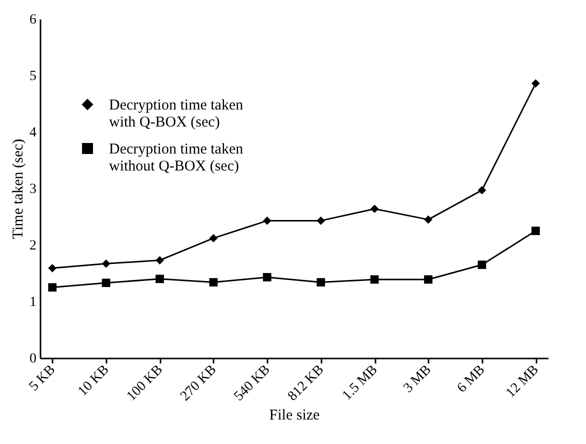  I want to click on x-tick-label: 1.5 MB, so click(360, 383).